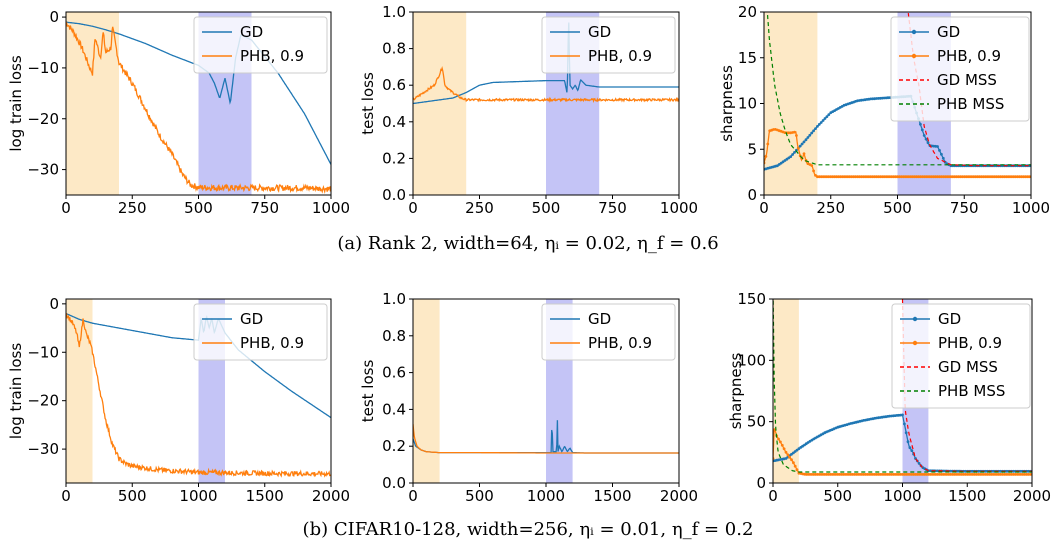  What do you see at coordinates (394, 85) in the screenshot?
I see `y-tick-label: 0.6` at bounding box center [394, 85].